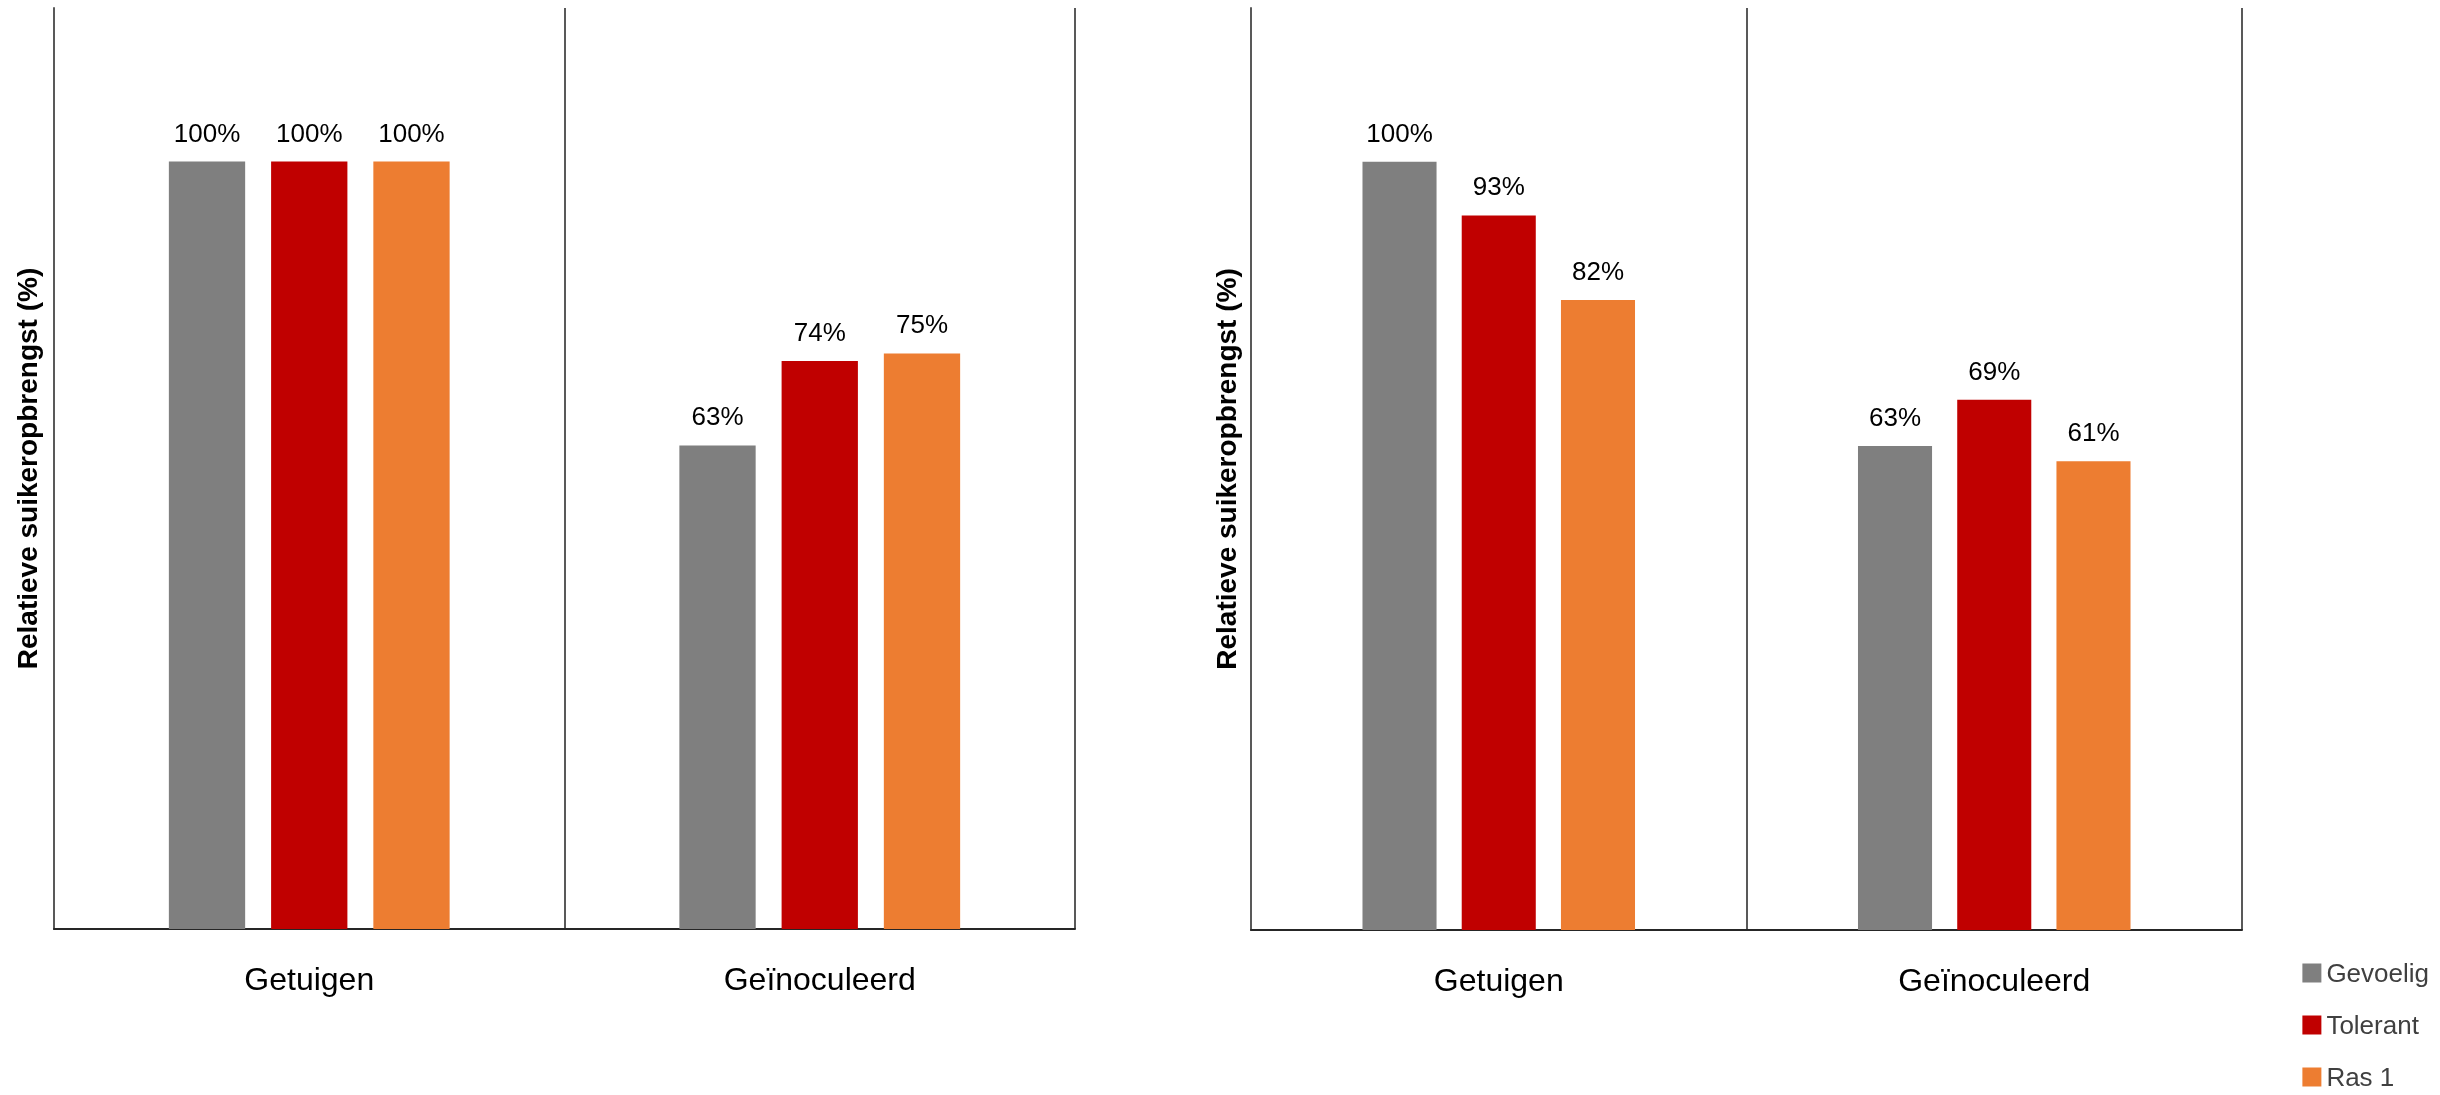 The image size is (2440, 1095). What do you see at coordinates (2093, 432) in the screenshot?
I see `data-label: 61%` at bounding box center [2093, 432].